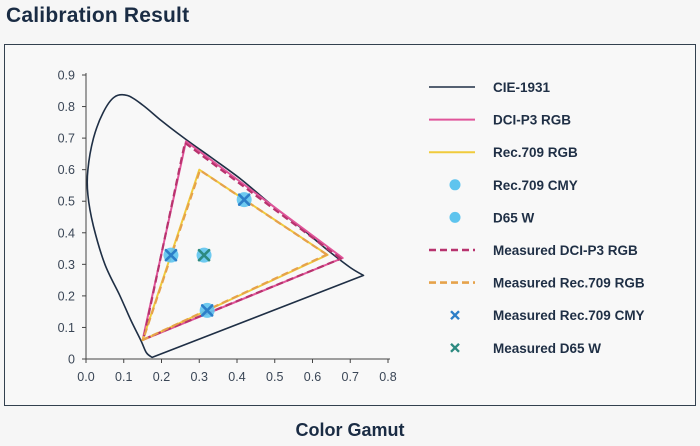 The height and width of the screenshot is (446, 700). I want to click on legend-item-measured-dci-p3-rgb: Measured DCI-P3 RGB, so click(533, 250).